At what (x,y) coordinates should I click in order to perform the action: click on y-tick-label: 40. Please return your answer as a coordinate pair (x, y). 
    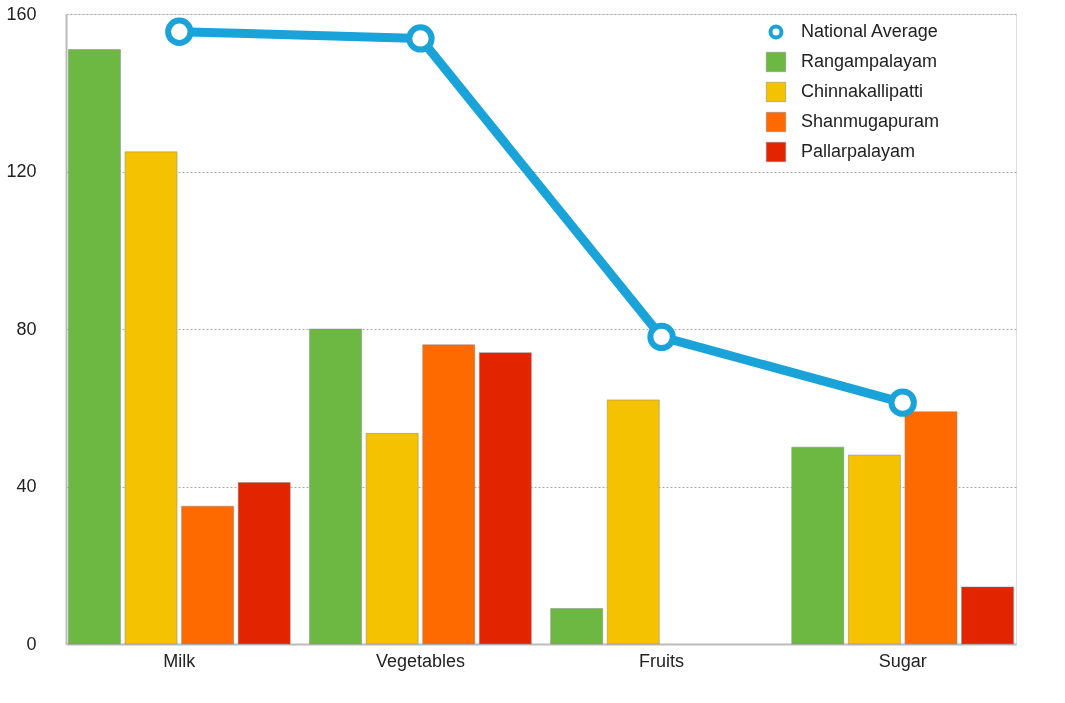
    Looking at the image, I should click on (26, 486).